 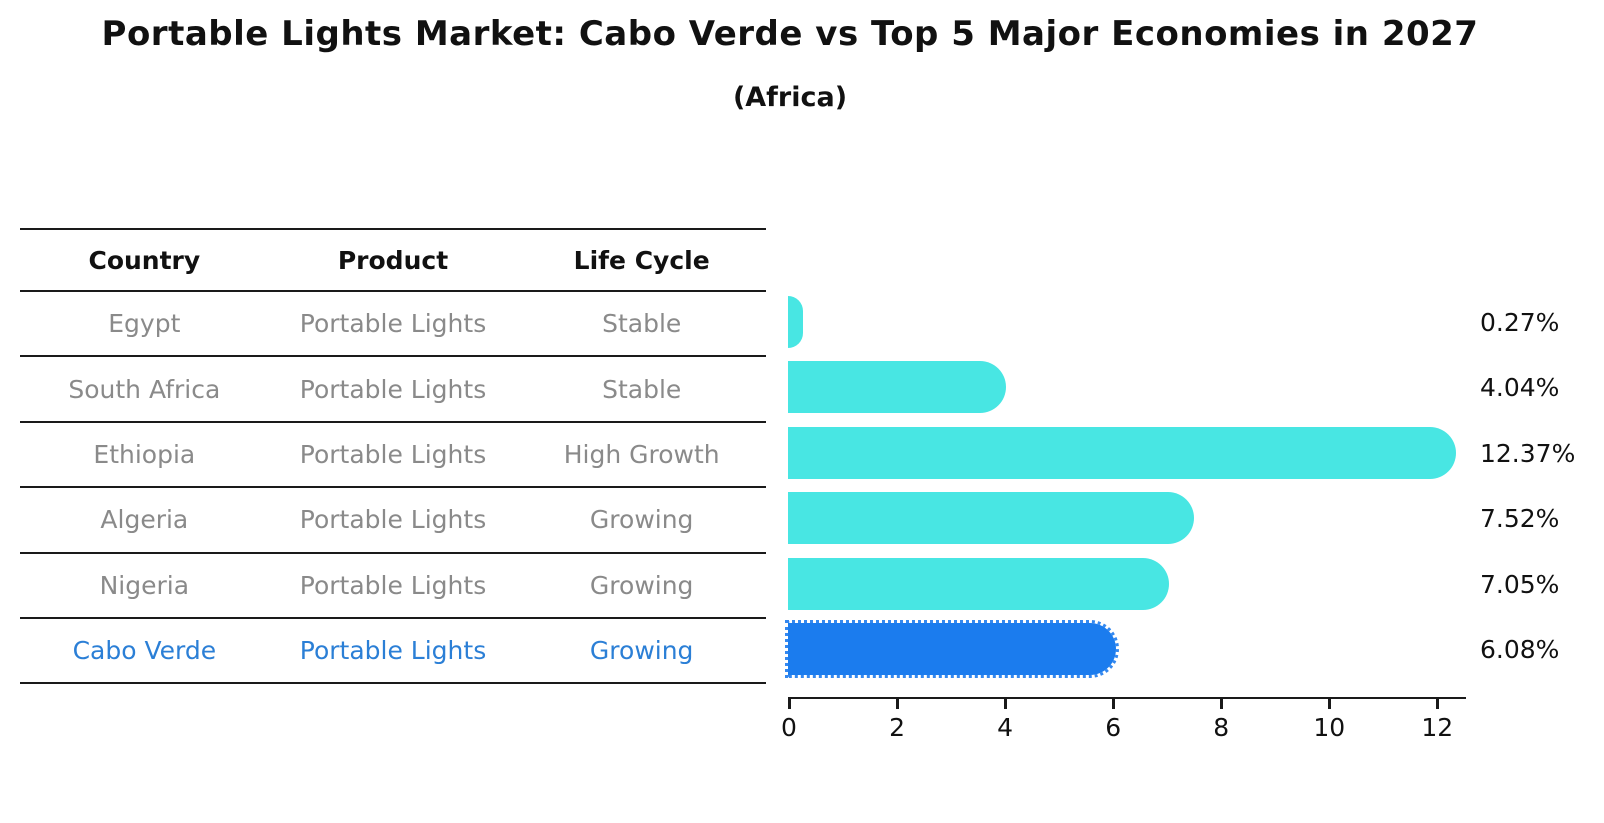 I want to click on x-axis-tick-label-6: 6, so click(x=1113, y=727).